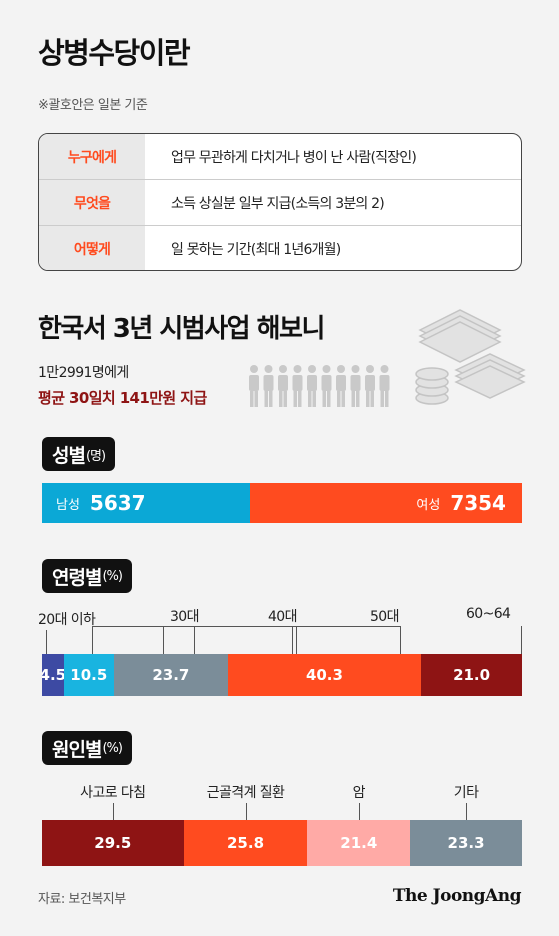 The width and height of the screenshot is (559, 936). I want to click on section-title: 한국서 3년 시범사업 해보니, so click(181, 329).